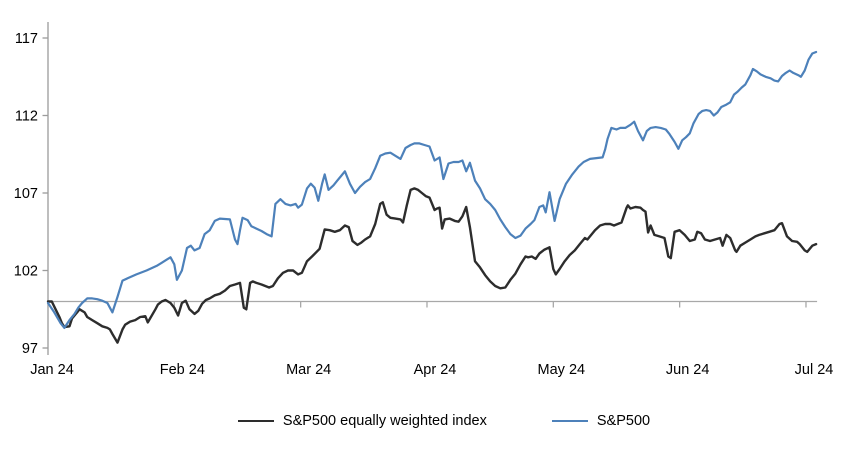 This screenshot has width=852, height=453. What do you see at coordinates (569, 421) in the screenshot?
I see `legend-line-swatch-blue` at bounding box center [569, 421].